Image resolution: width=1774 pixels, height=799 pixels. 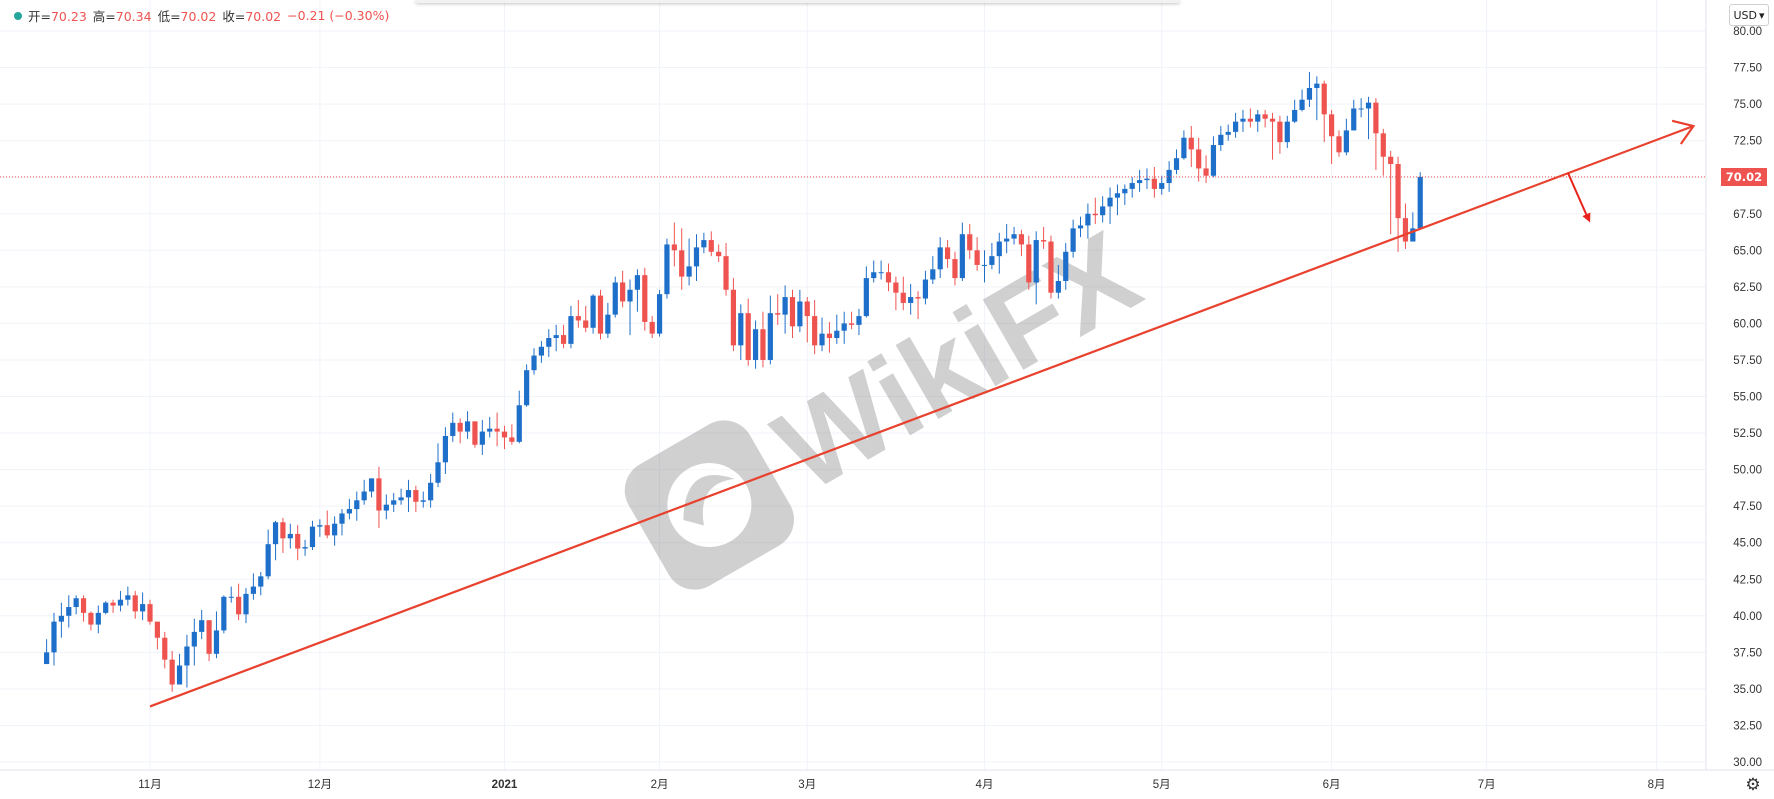 What do you see at coordinates (1162, 785) in the screenshot?
I see `x-tick-label: 5月` at bounding box center [1162, 785].